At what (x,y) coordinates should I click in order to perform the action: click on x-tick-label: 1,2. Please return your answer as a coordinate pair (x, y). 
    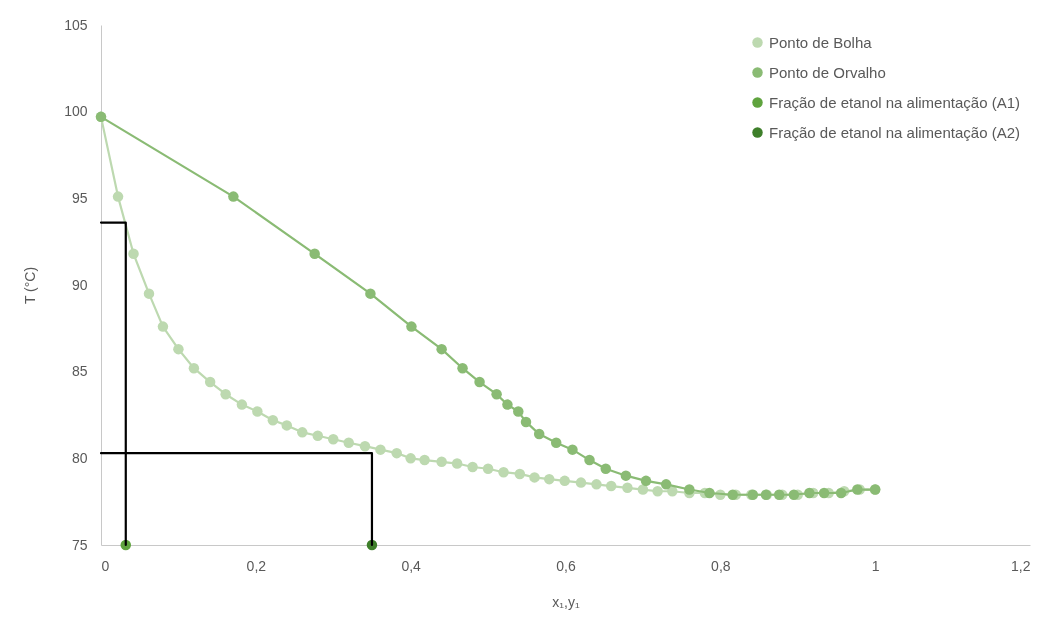
    Looking at the image, I should click on (1021, 565).